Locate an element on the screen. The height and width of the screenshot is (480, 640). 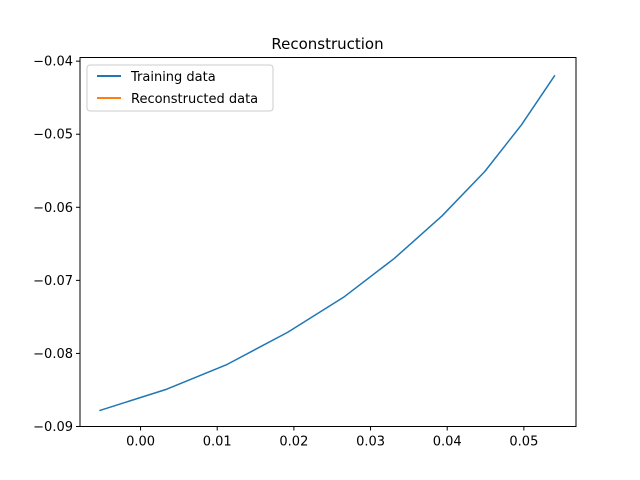
y-tick-label: −0.05 is located at coordinates (53, 135).